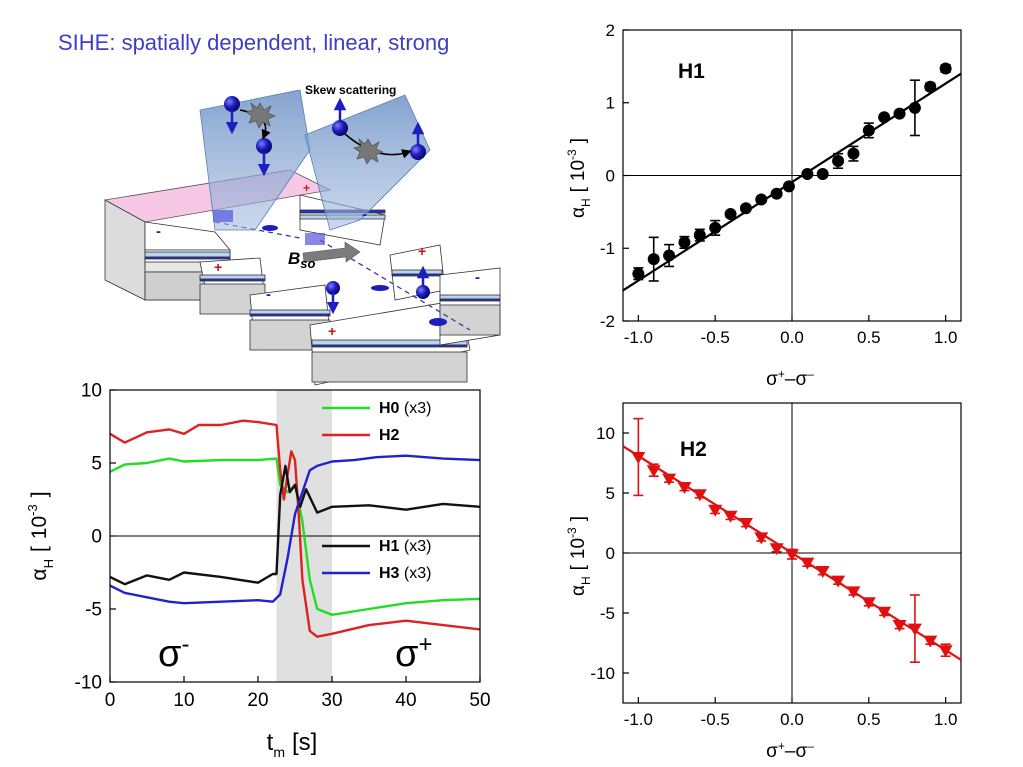 The width and height of the screenshot is (1023, 767). I want to click on y-tick-label: 1, so click(610, 103).